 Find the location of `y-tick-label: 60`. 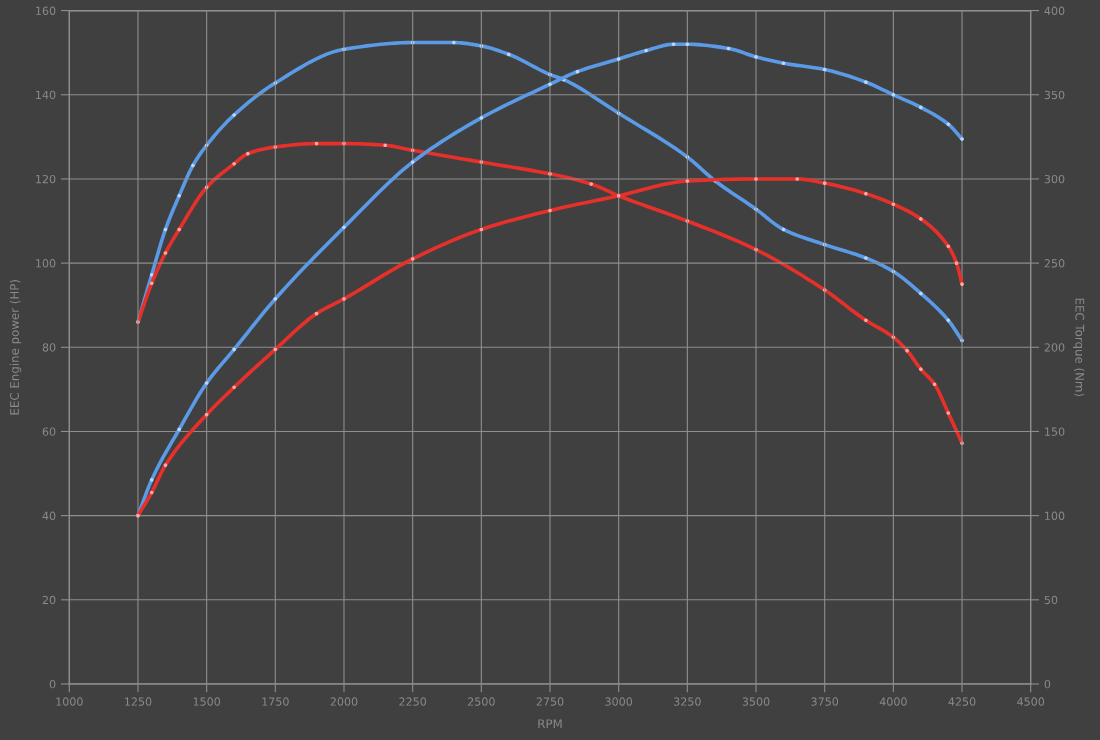

y-tick-label: 60 is located at coordinates (49, 431).